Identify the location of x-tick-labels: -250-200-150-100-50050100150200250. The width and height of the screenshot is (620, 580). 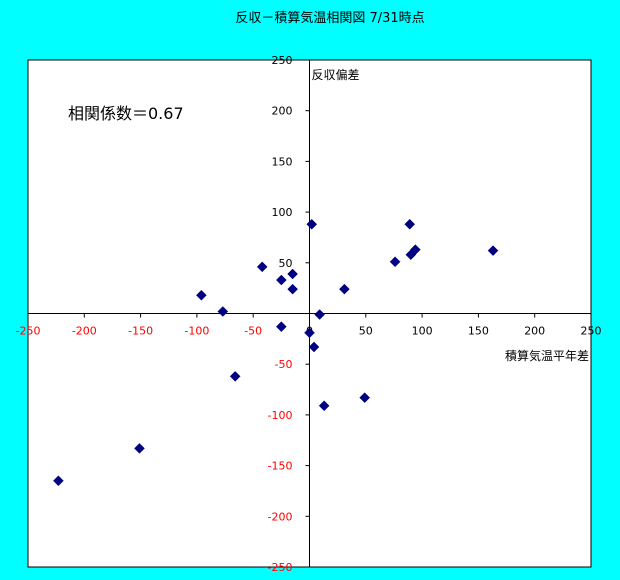
(309, 331).